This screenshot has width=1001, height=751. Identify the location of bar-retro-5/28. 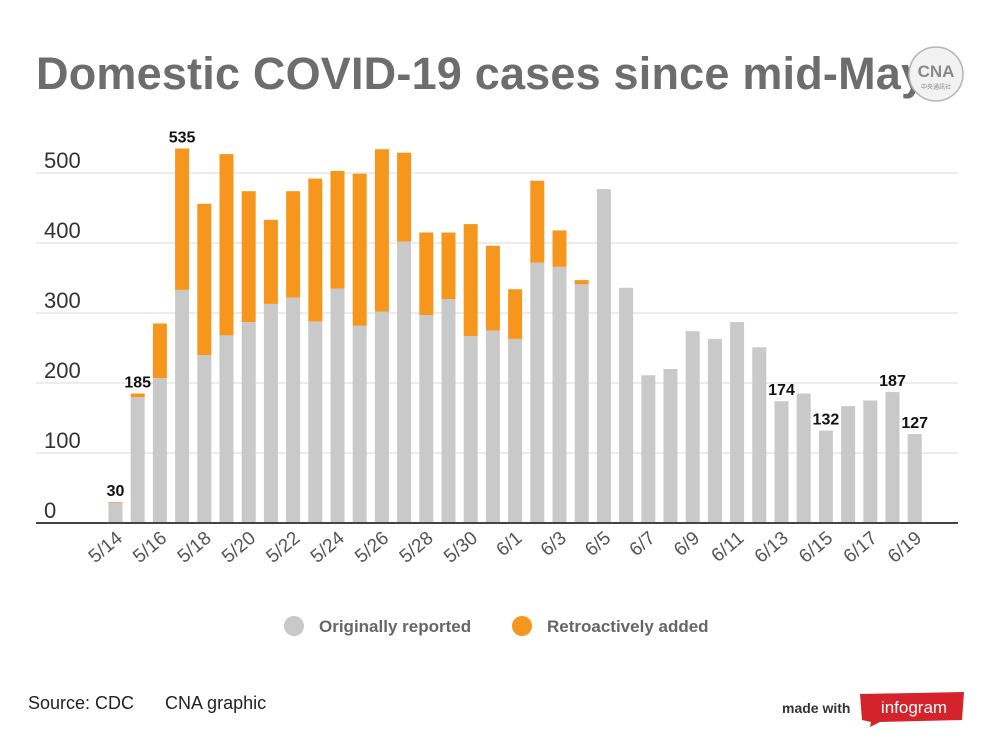
(426, 274).